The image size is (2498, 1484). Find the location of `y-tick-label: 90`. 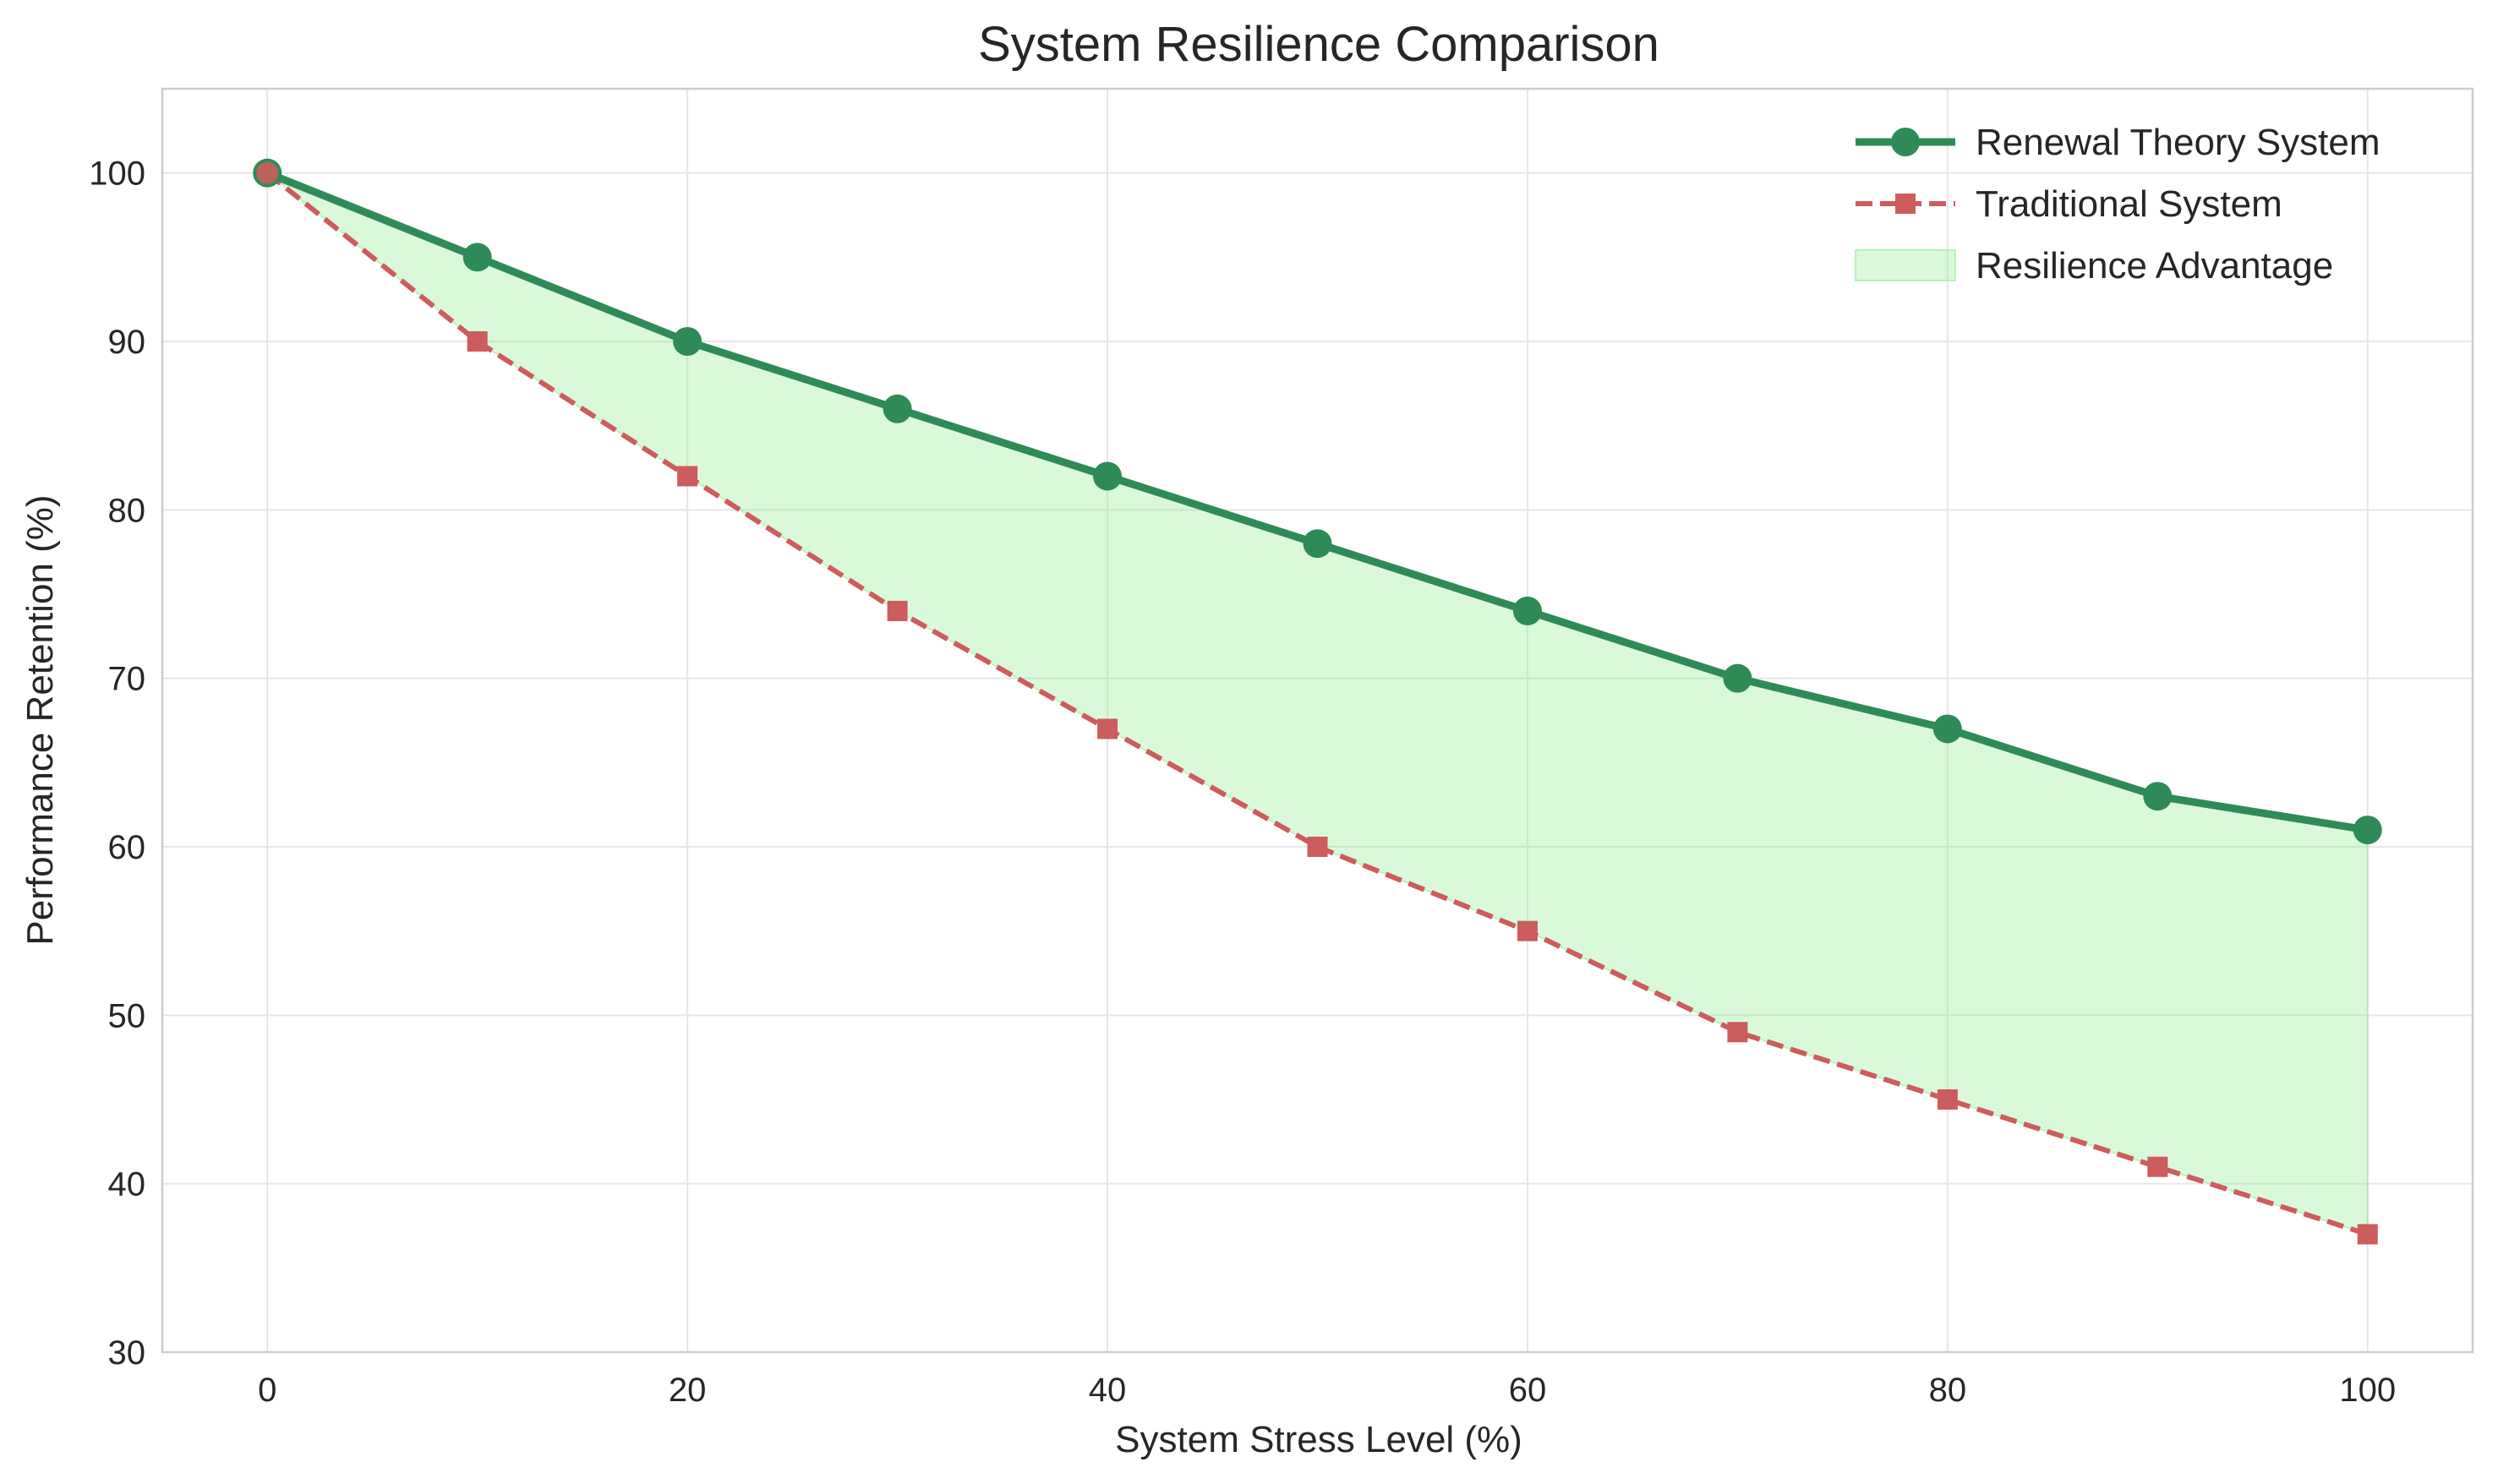

y-tick-label: 90 is located at coordinates (127, 343).